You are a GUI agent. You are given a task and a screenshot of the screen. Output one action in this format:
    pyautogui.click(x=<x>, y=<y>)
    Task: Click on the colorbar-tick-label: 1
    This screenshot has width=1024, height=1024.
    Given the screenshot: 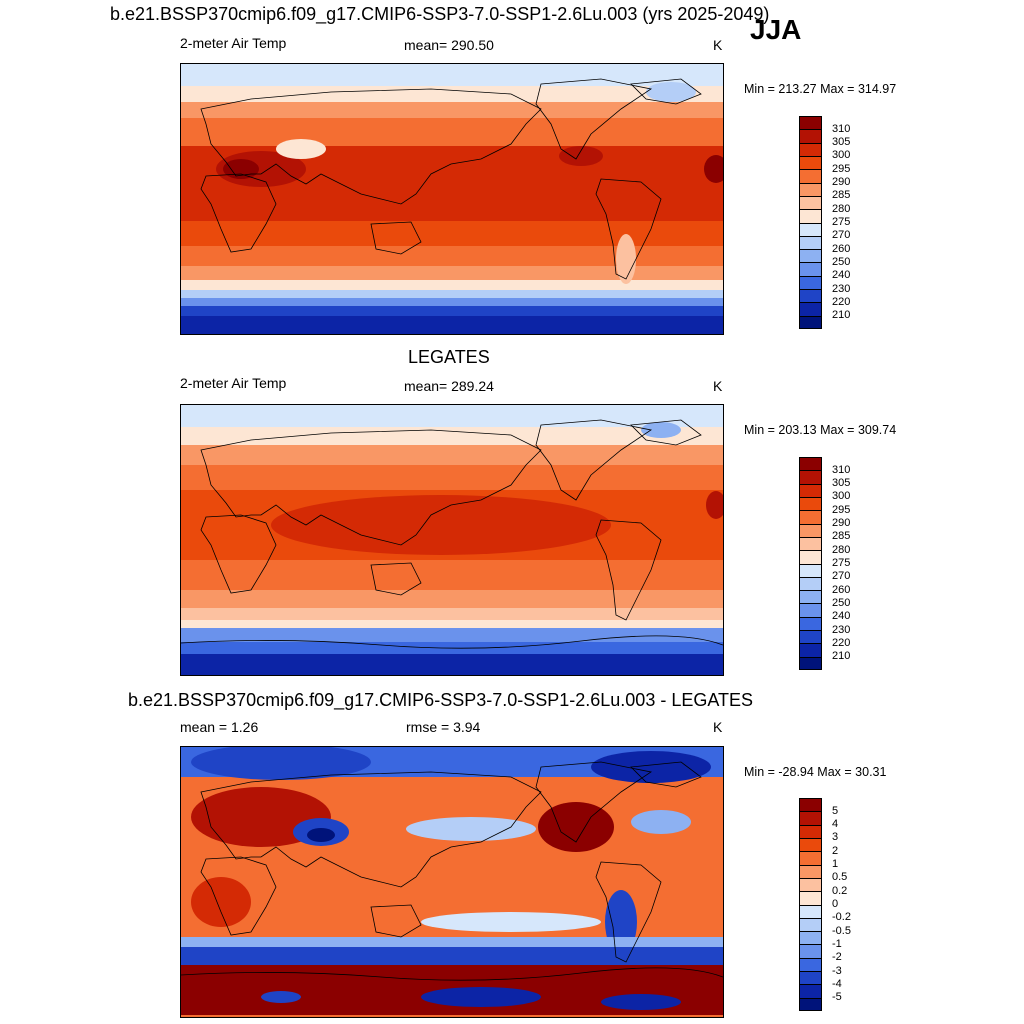 What is the action you would take?
    pyautogui.click(x=835, y=864)
    